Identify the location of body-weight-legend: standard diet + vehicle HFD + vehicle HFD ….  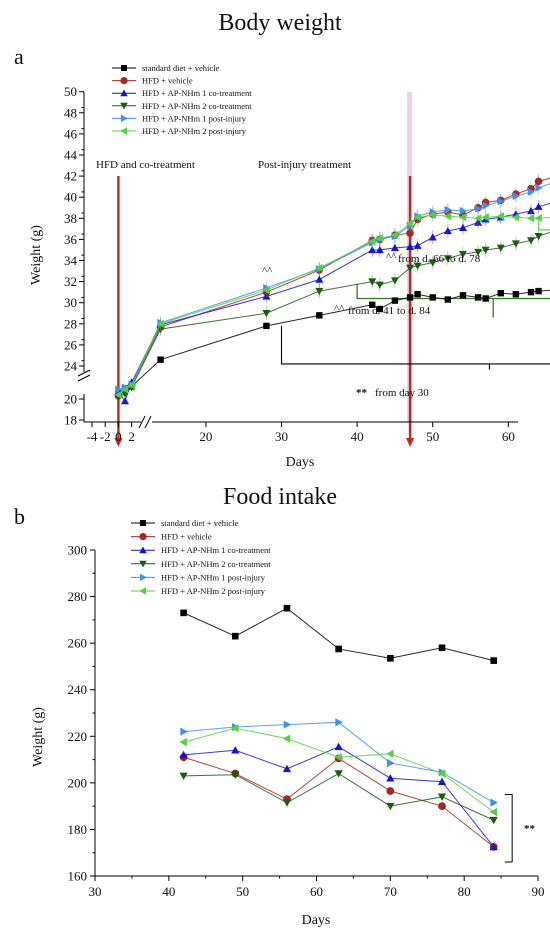
(182, 99).